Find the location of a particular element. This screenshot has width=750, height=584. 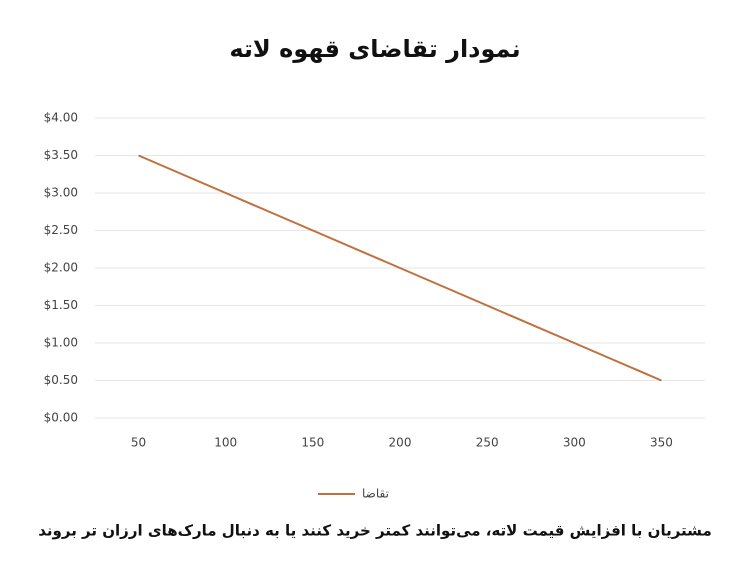

x-tick-label: 300 is located at coordinates (574, 443).